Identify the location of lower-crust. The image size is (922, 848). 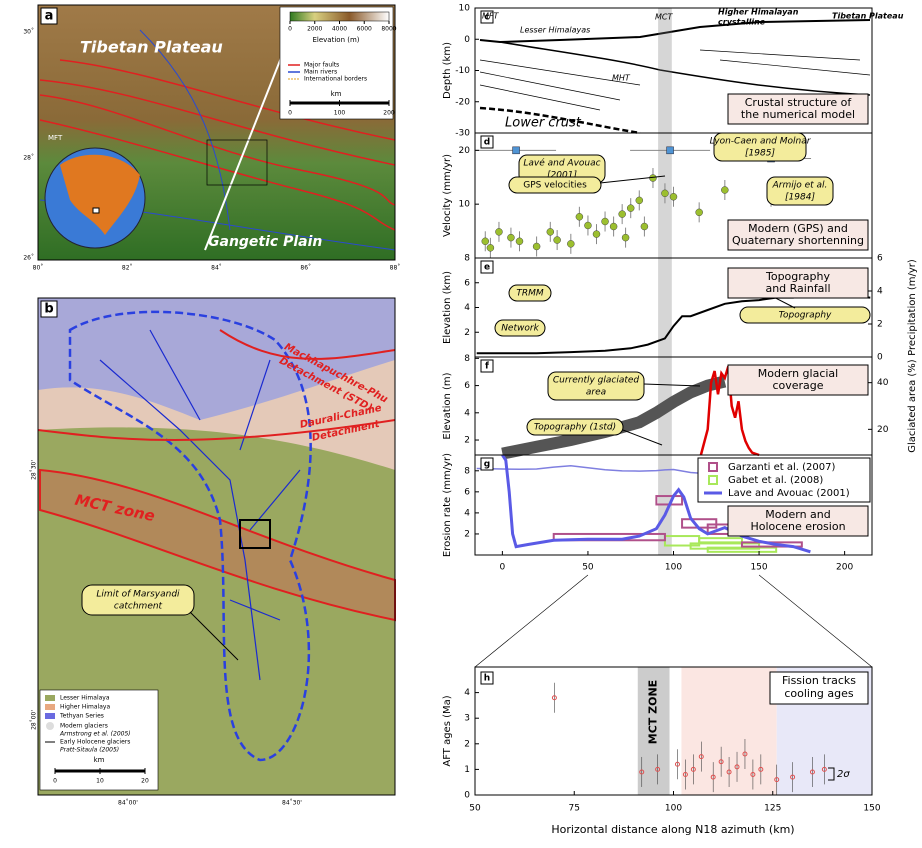
(560, 120).